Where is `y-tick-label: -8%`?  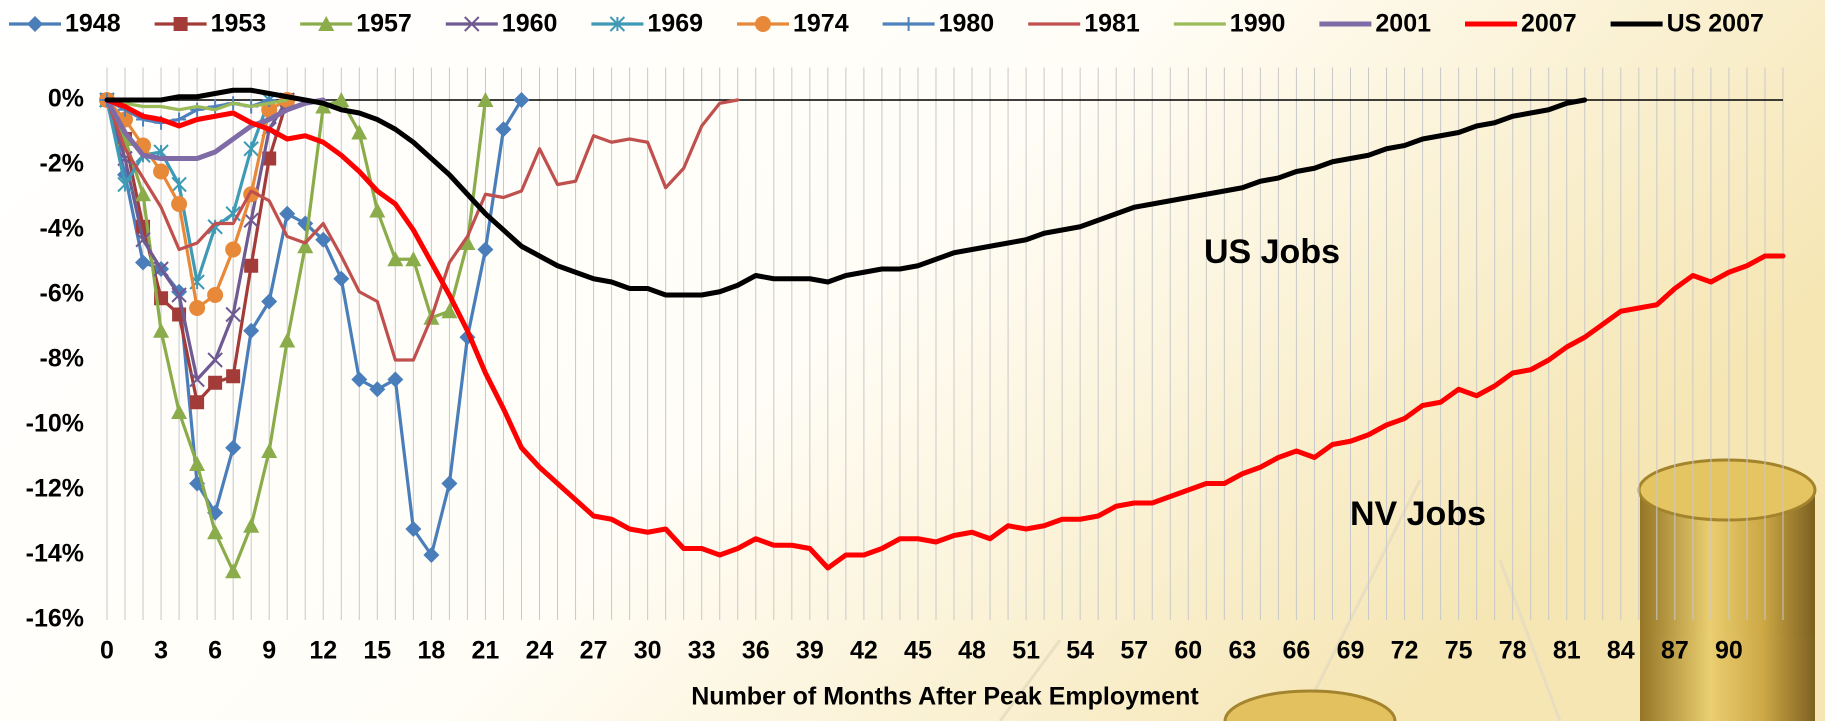
y-tick-label: -8% is located at coordinates (62, 359).